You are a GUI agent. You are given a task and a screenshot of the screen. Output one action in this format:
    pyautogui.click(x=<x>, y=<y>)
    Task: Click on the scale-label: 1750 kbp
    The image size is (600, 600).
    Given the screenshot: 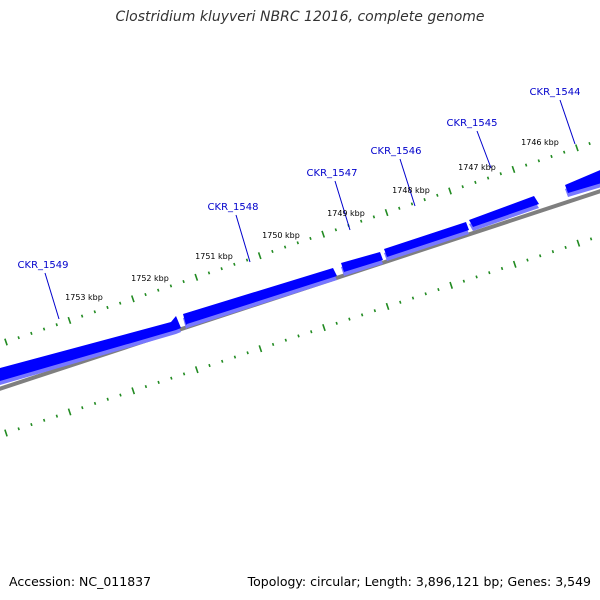 What is the action you would take?
    pyautogui.click(x=281, y=235)
    